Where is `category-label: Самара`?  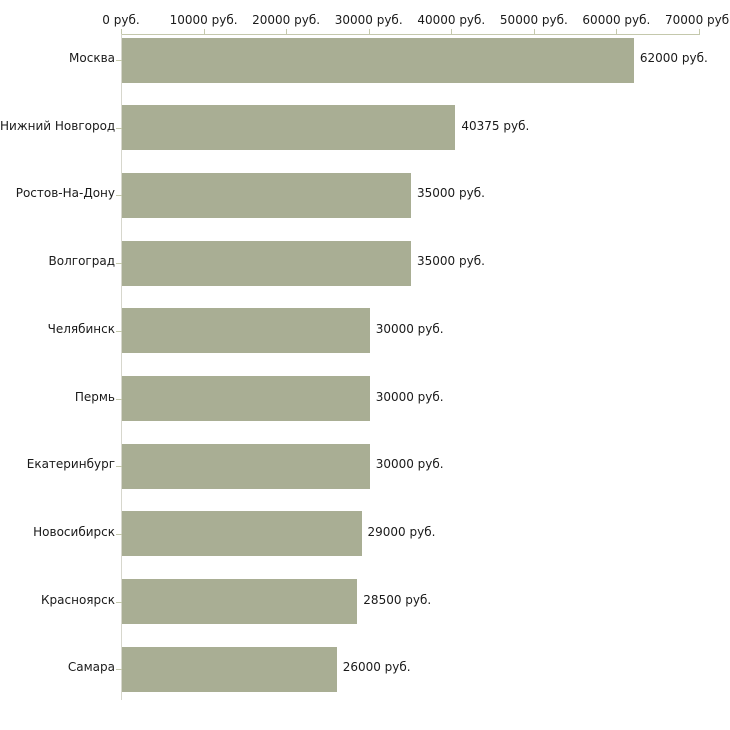
category-label: Самара is located at coordinates (91, 667).